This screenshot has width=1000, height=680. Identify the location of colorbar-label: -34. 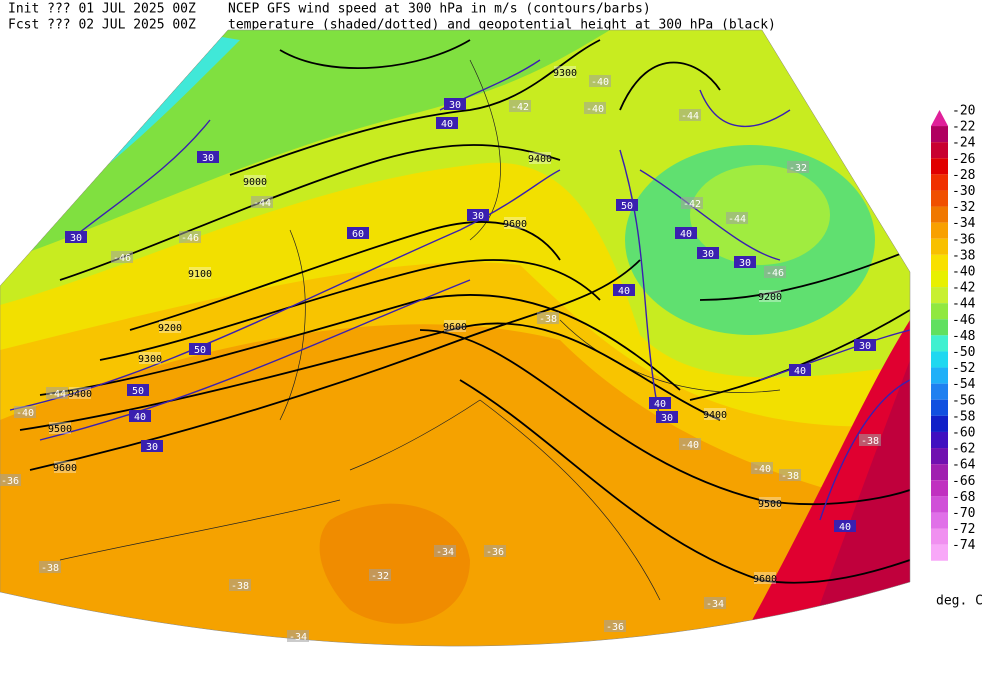
(964, 223).